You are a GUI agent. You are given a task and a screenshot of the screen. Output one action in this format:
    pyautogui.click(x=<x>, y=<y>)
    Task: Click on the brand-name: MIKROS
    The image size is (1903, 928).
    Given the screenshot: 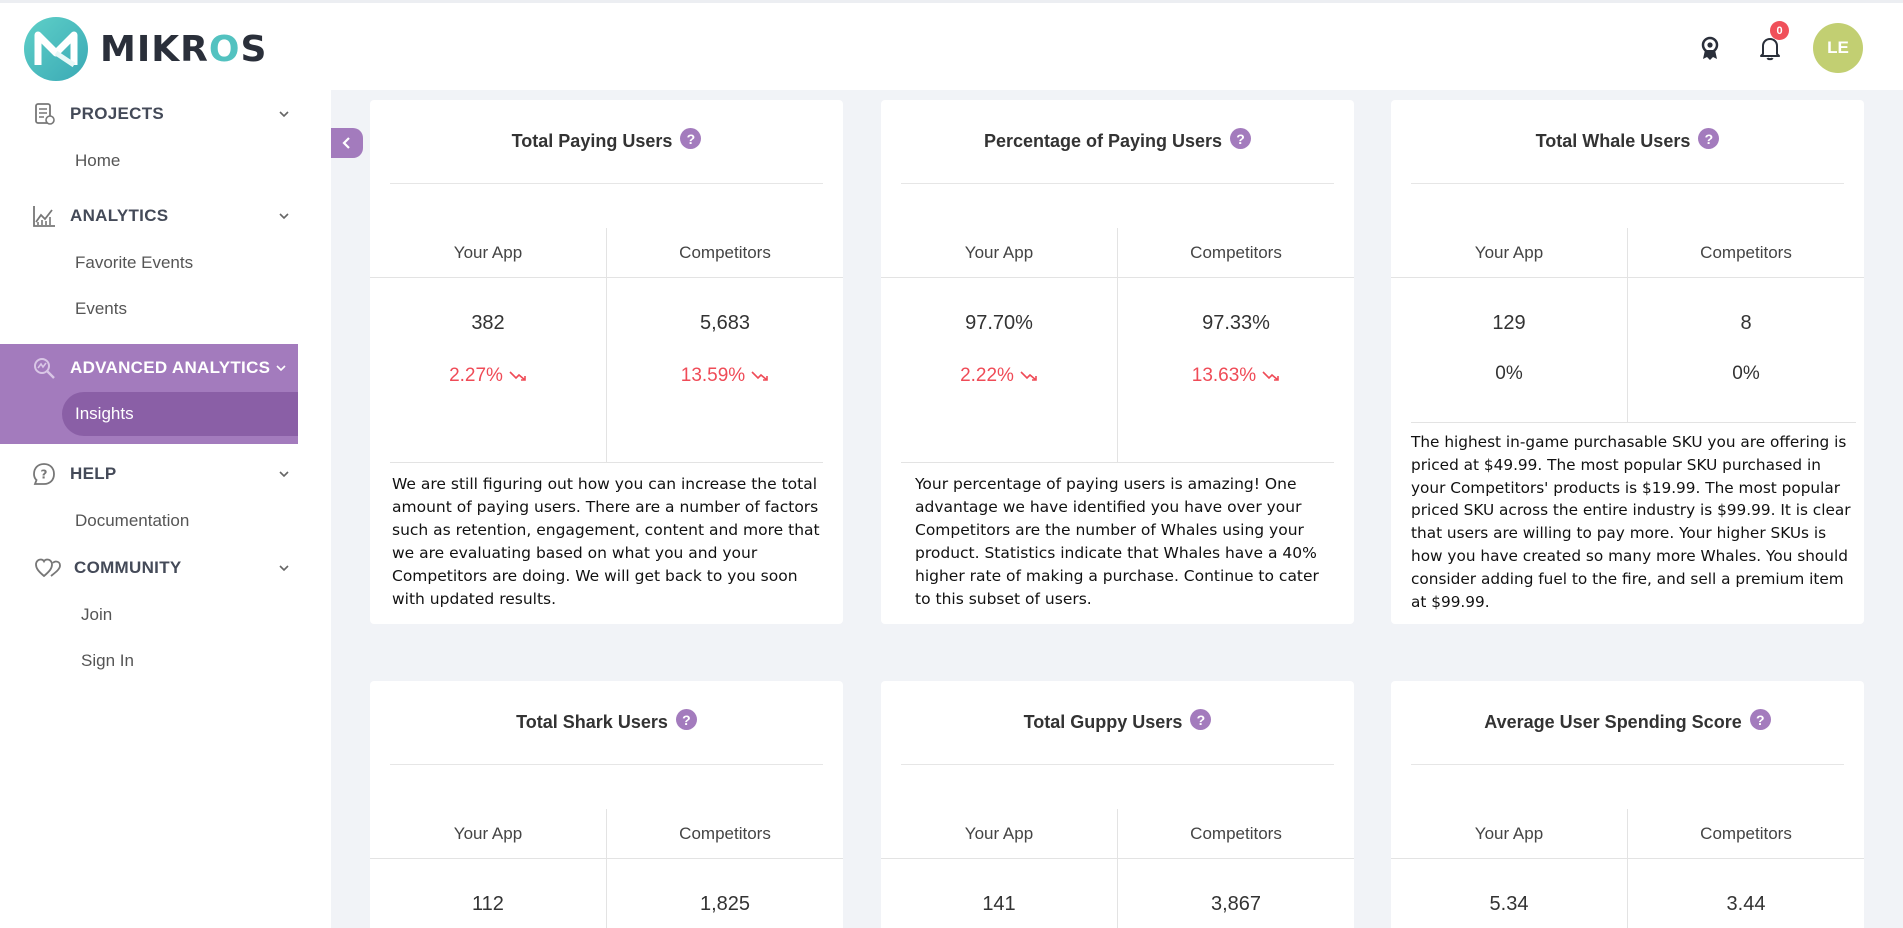 What is the action you would take?
    pyautogui.click(x=184, y=49)
    